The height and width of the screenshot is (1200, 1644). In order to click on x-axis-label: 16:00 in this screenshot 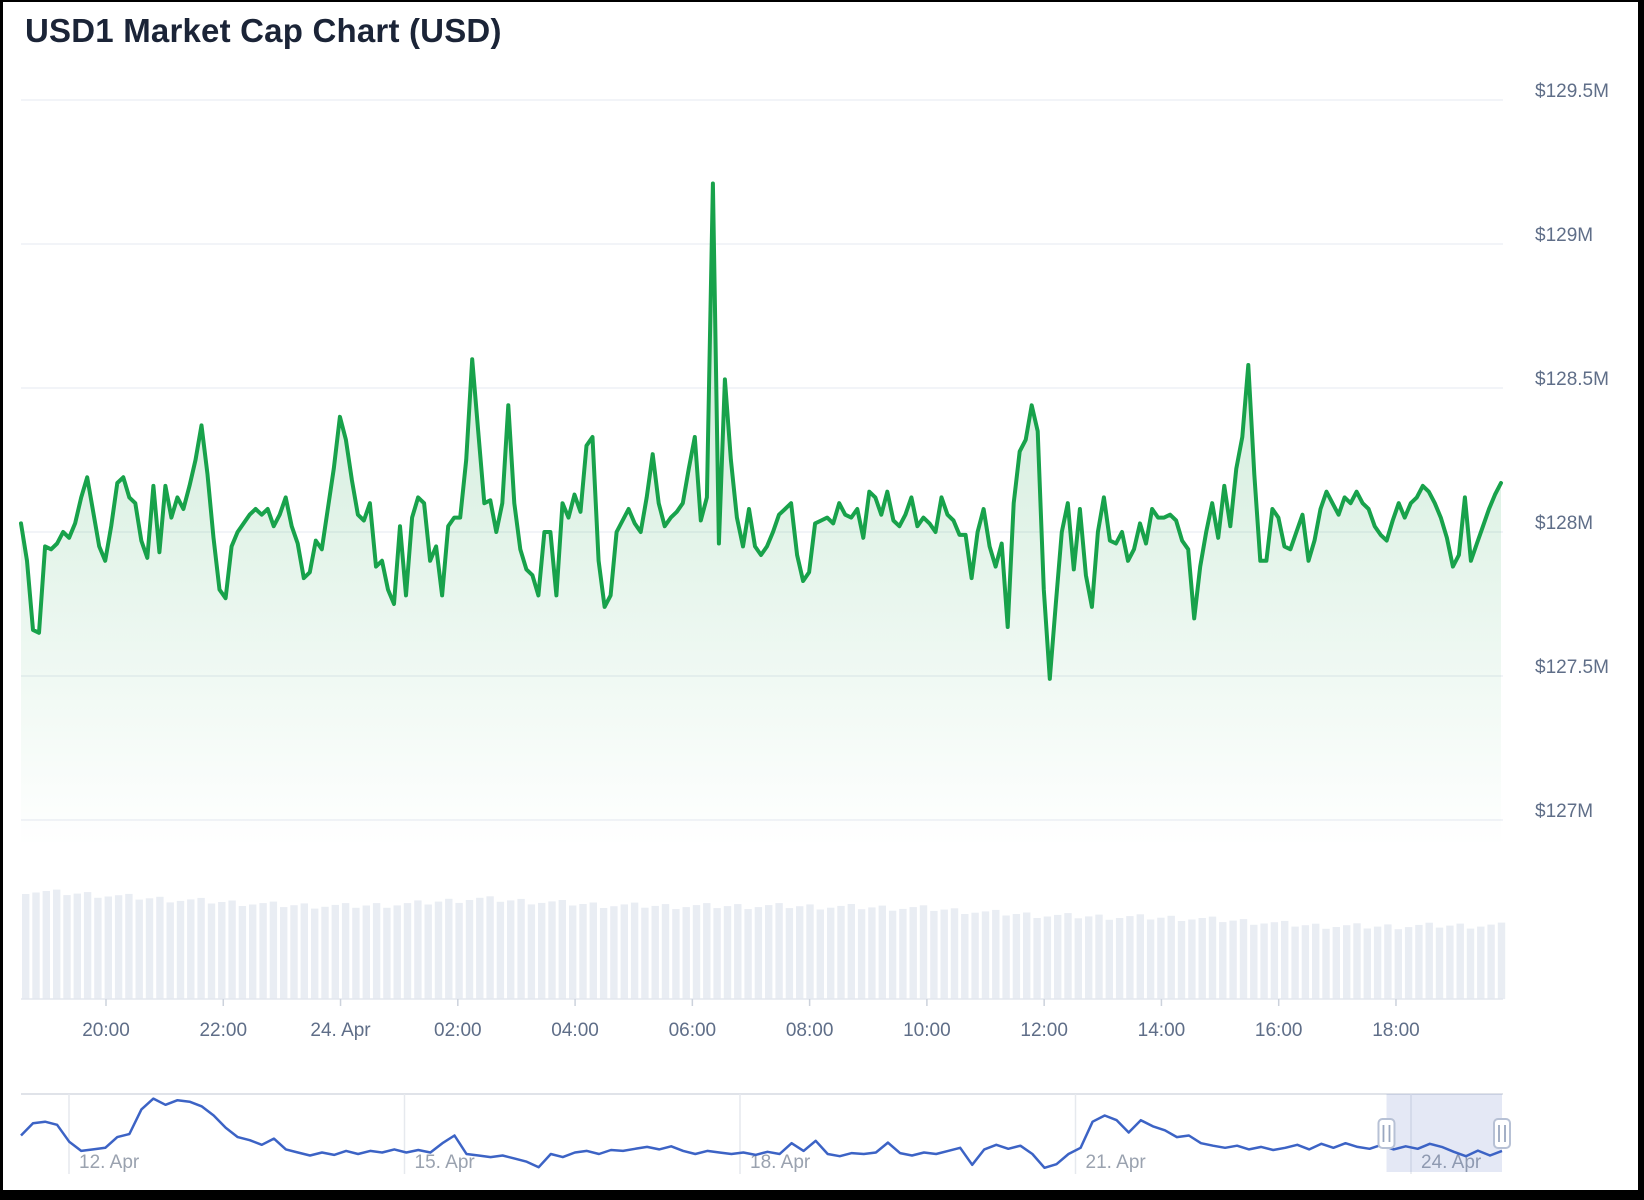, I will do `click(1279, 1030)`.